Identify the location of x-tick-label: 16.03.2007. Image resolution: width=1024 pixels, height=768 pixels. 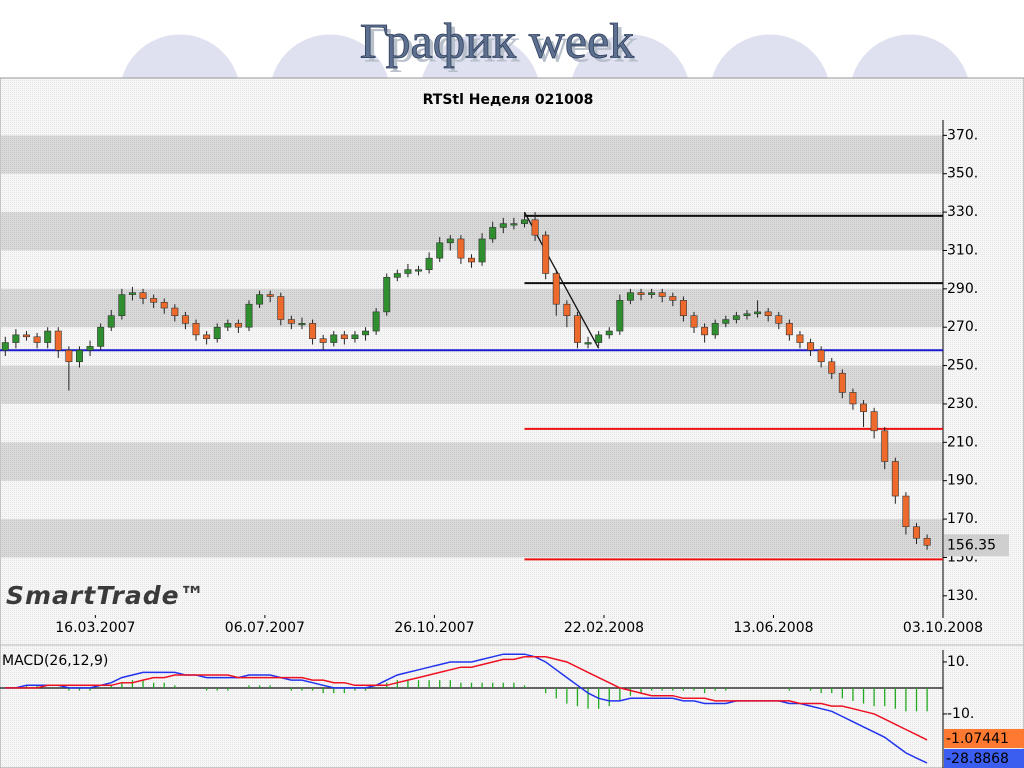
(95, 628).